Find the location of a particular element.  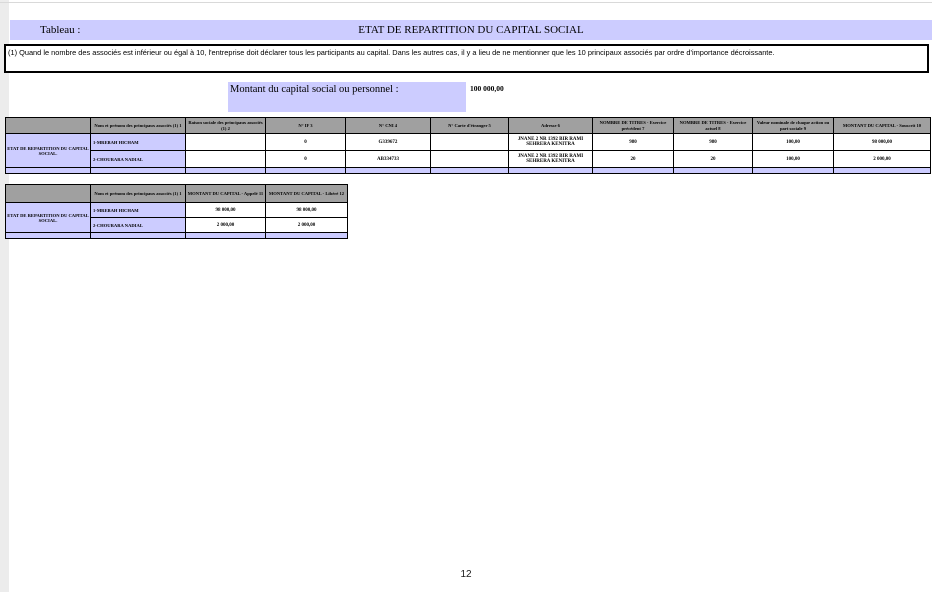

cell-num-cni: G339672 is located at coordinates (388, 142).